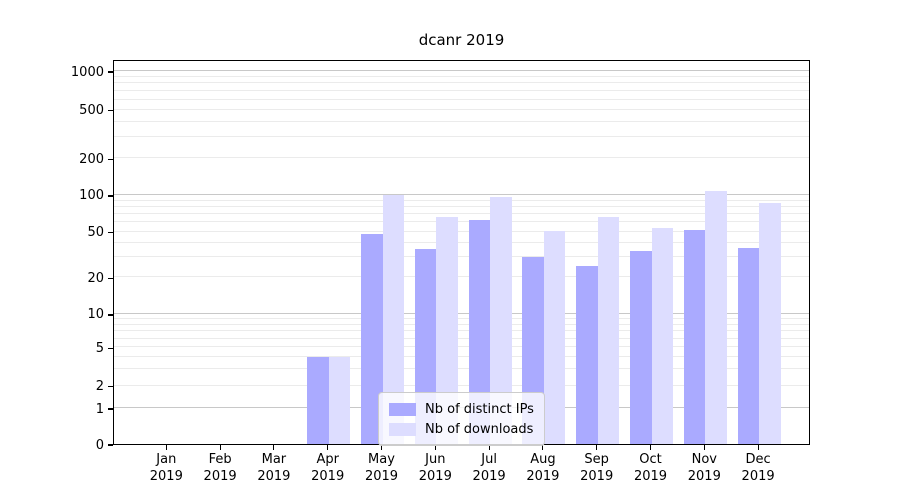 Image resolution: width=900 pixels, height=500 pixels. Describe the element at coordinates (274, 459) in the screenshot. I see `x-tick-month: Mar` at that location.